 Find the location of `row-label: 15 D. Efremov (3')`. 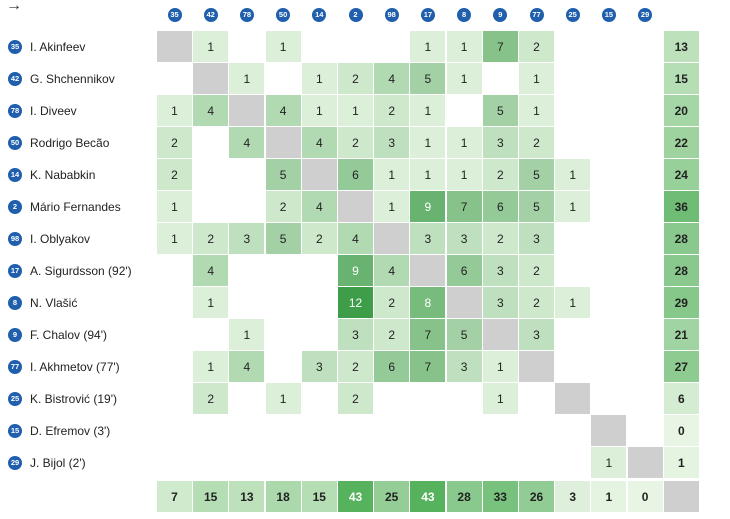

row-label: 15 D. Efremov (3') is located at coordinates (59, 431).